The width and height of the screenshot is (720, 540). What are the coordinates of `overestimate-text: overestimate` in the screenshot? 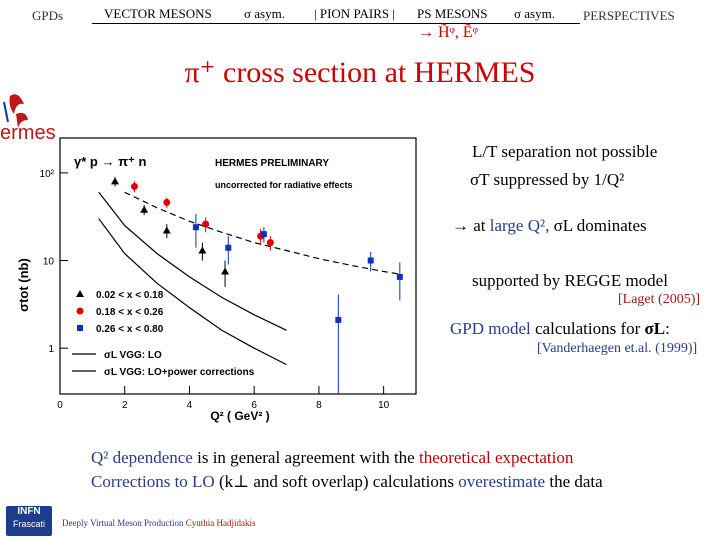 It's located at (502, 481).